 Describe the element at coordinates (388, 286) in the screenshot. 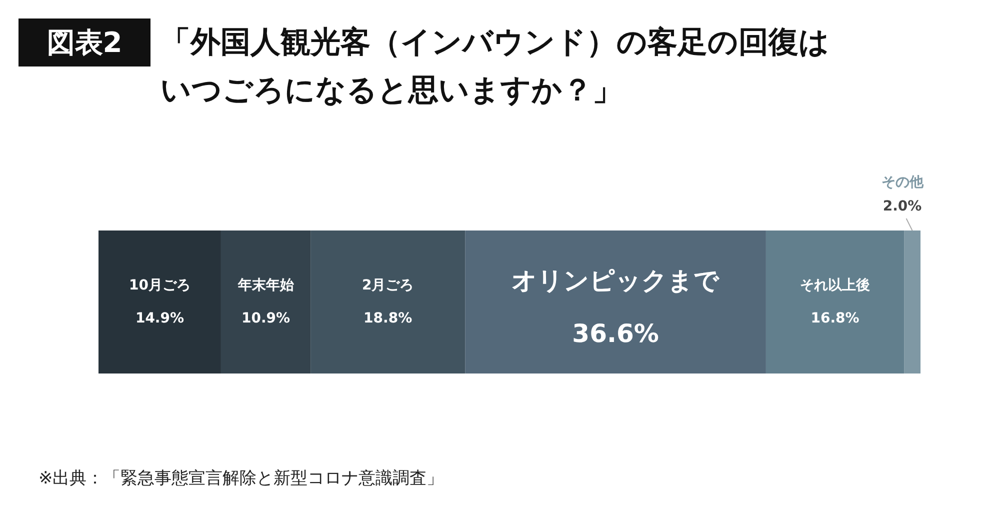

I see `series-label: 2月ごろ` at that location.